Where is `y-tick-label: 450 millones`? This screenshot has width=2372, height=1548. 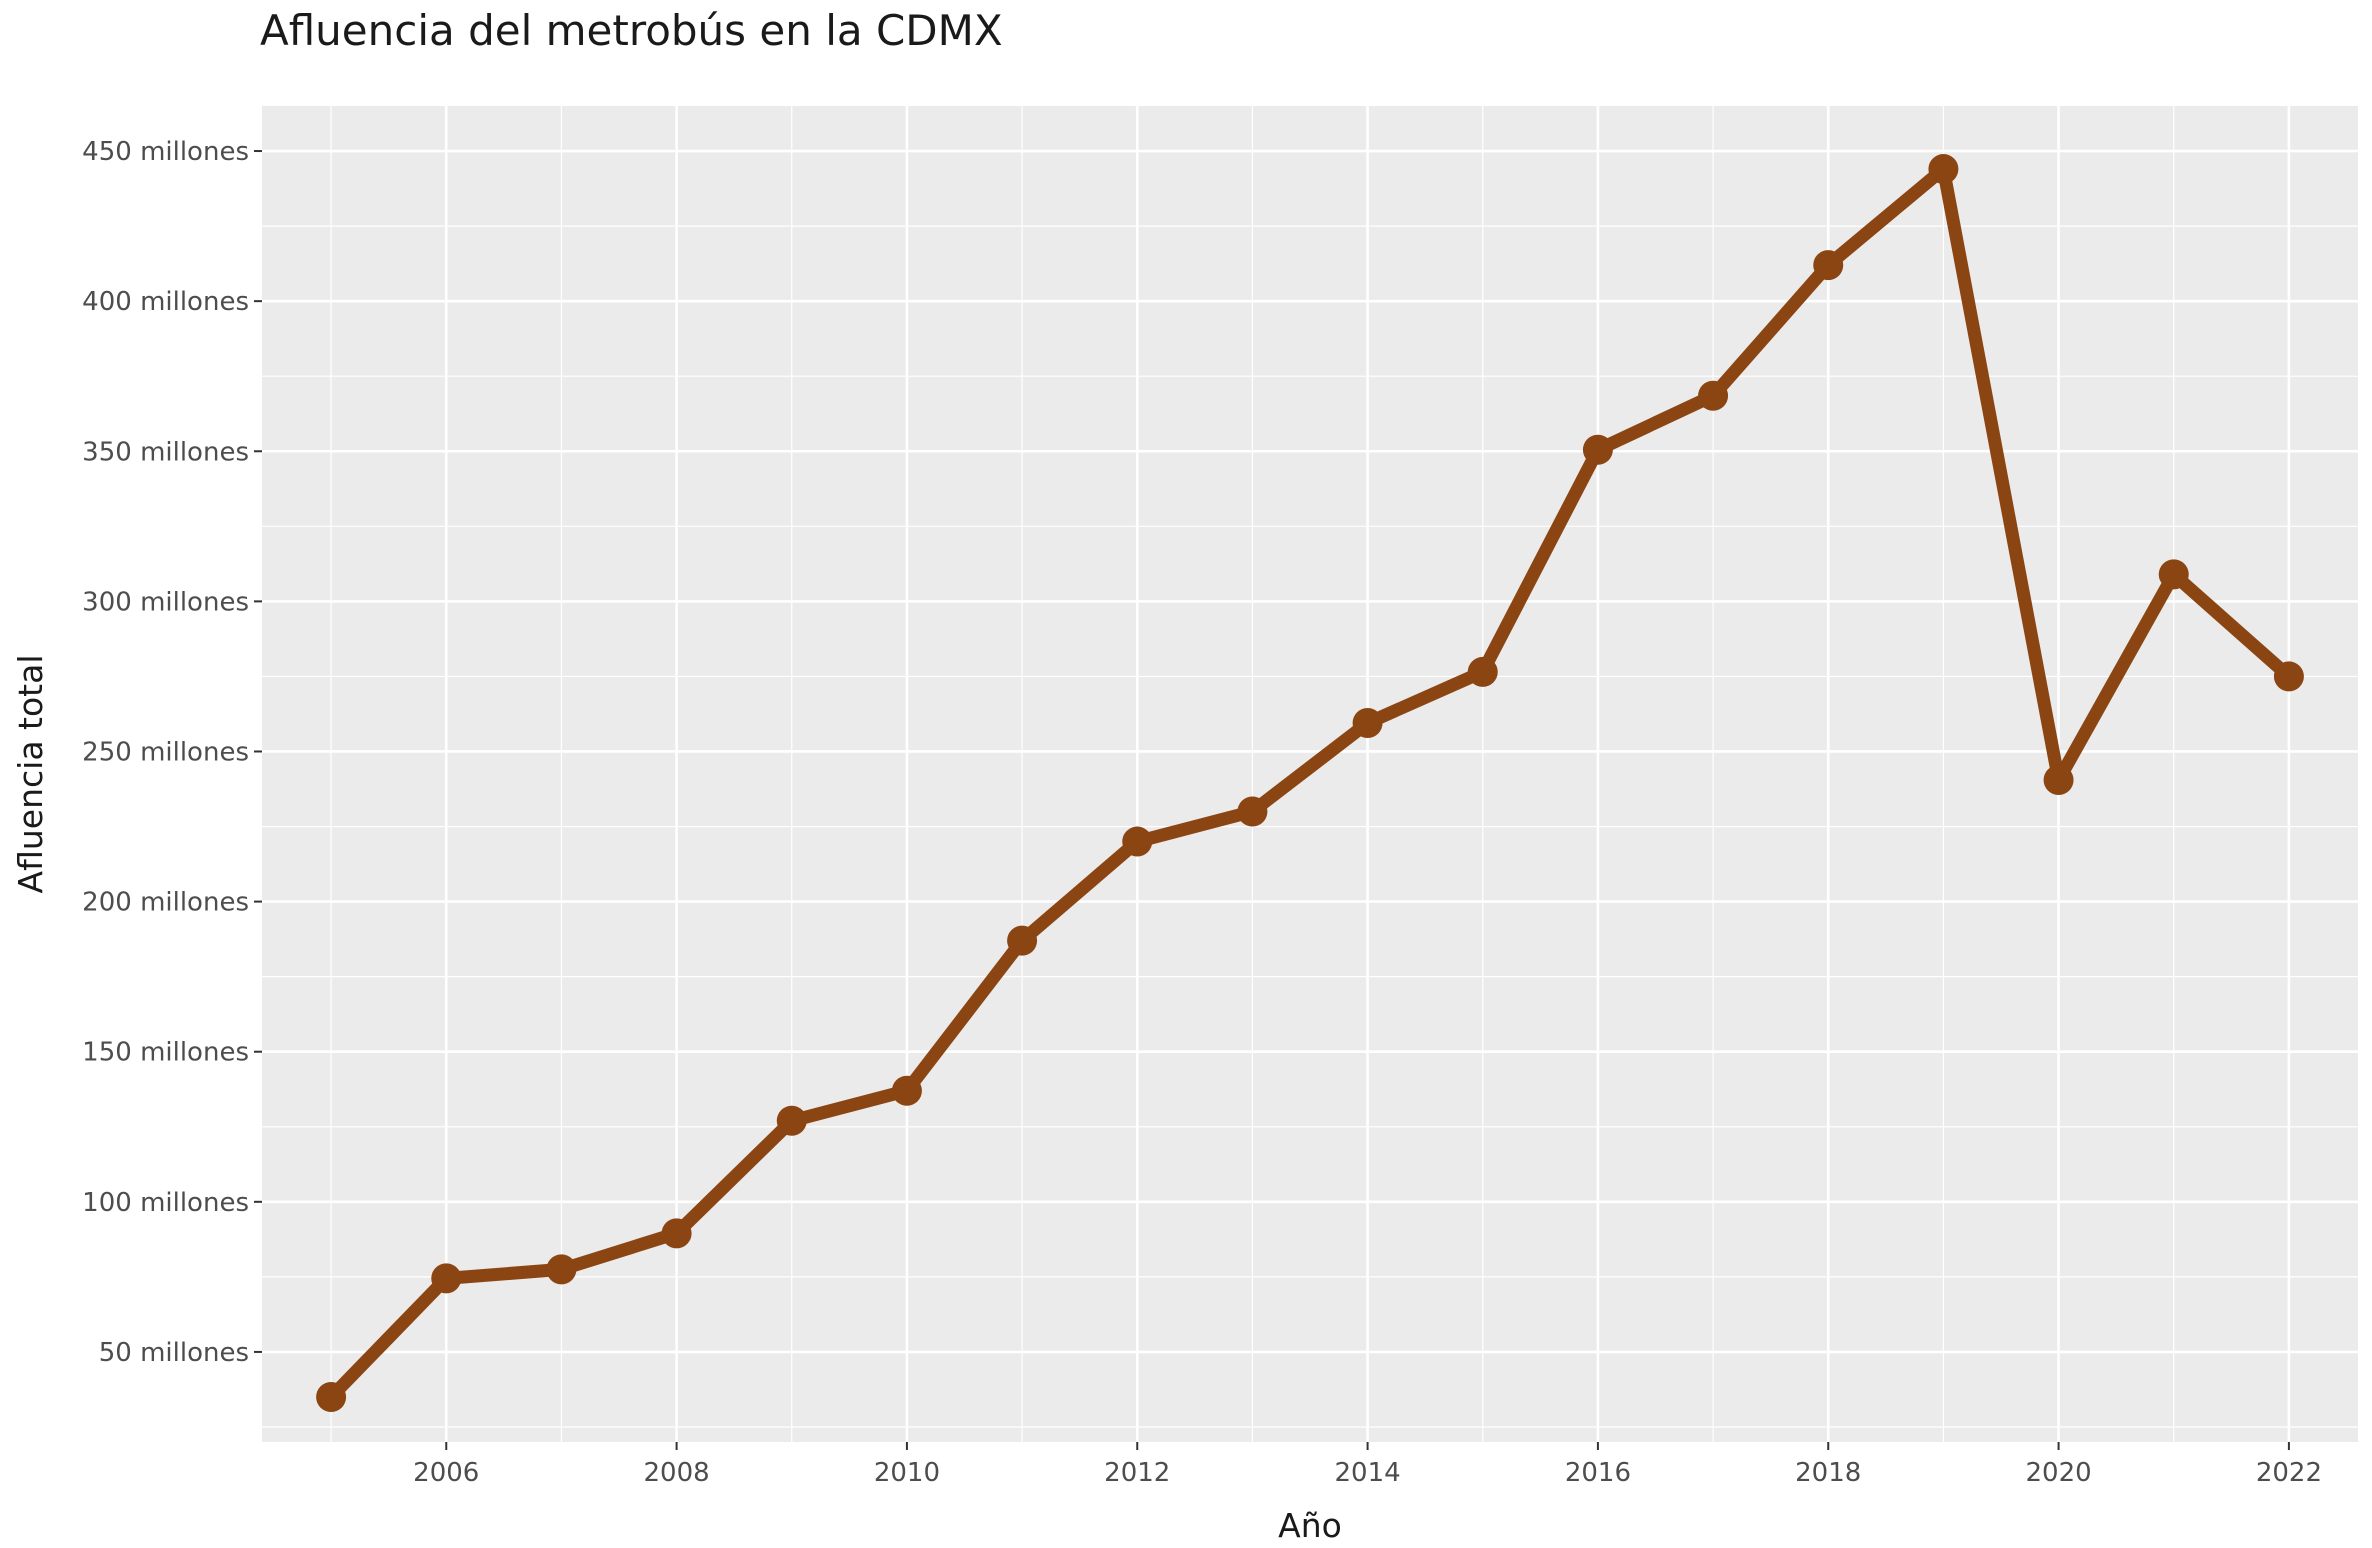 y-tick-label: 450 millones is located at coordinates (165, 152).